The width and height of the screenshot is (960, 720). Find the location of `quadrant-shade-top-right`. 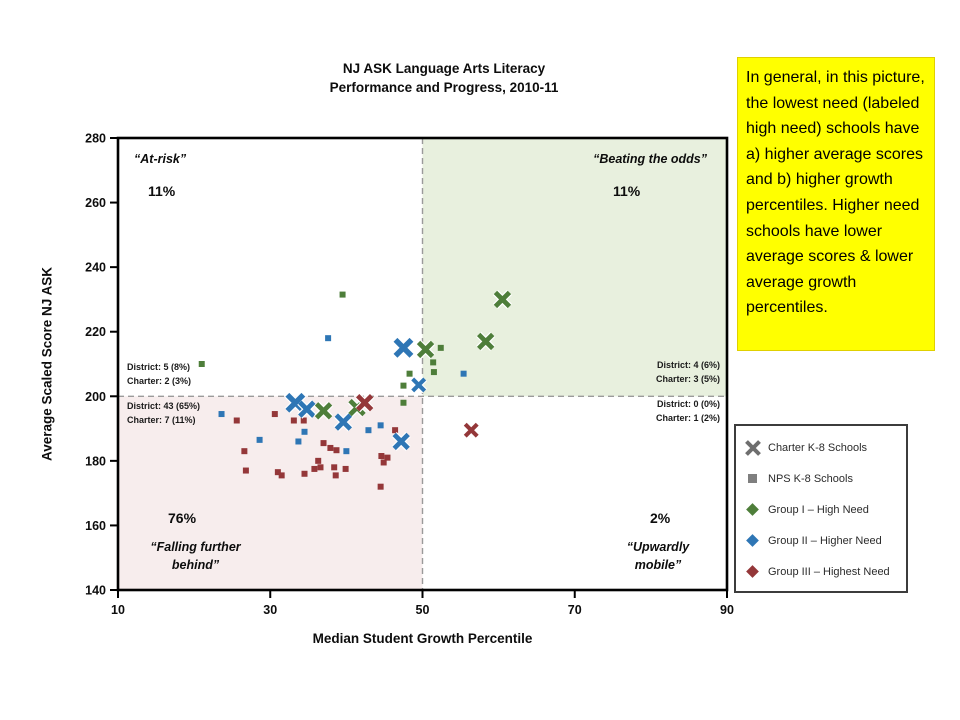

quadrant-shade-top-right is located at coordinates (574, 267).